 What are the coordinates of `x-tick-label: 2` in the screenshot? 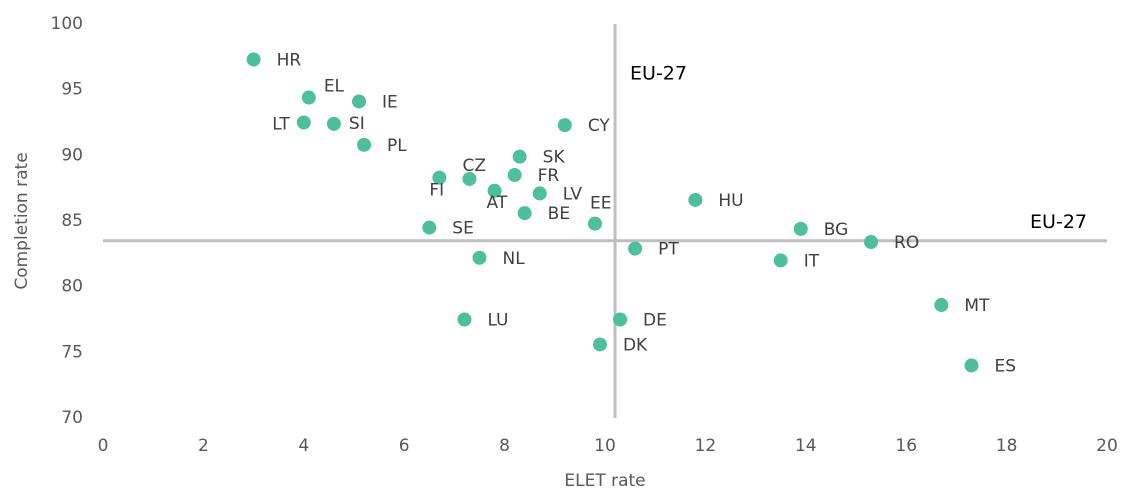 It's located at (203, 446).